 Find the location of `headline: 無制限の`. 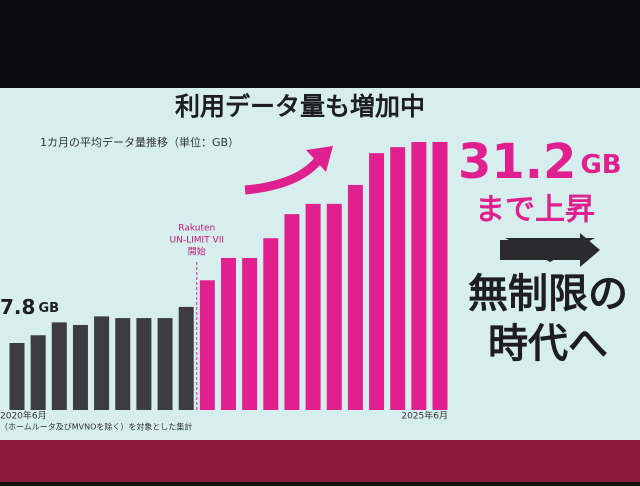

headline: 無制限の is located at coordinates (548, 294).